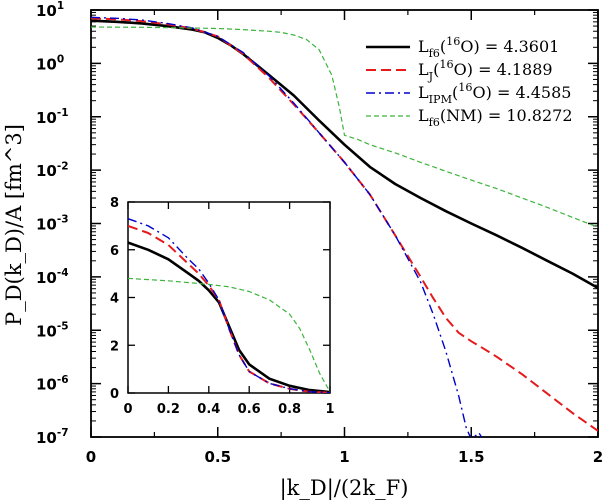  Describe the element at coordinates (114, 394) in the screenshot. I see `inset-y-tick-label: 0` at that location.